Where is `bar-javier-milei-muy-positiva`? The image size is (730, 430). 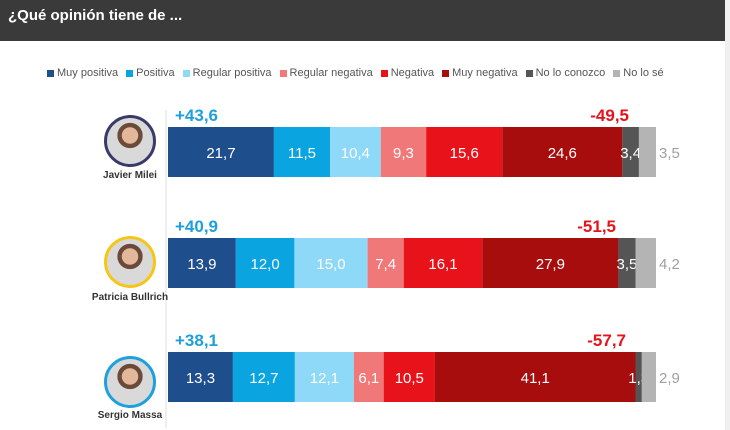
bar-javier-milei-muy-positiva is located at coordinates (221, 152).